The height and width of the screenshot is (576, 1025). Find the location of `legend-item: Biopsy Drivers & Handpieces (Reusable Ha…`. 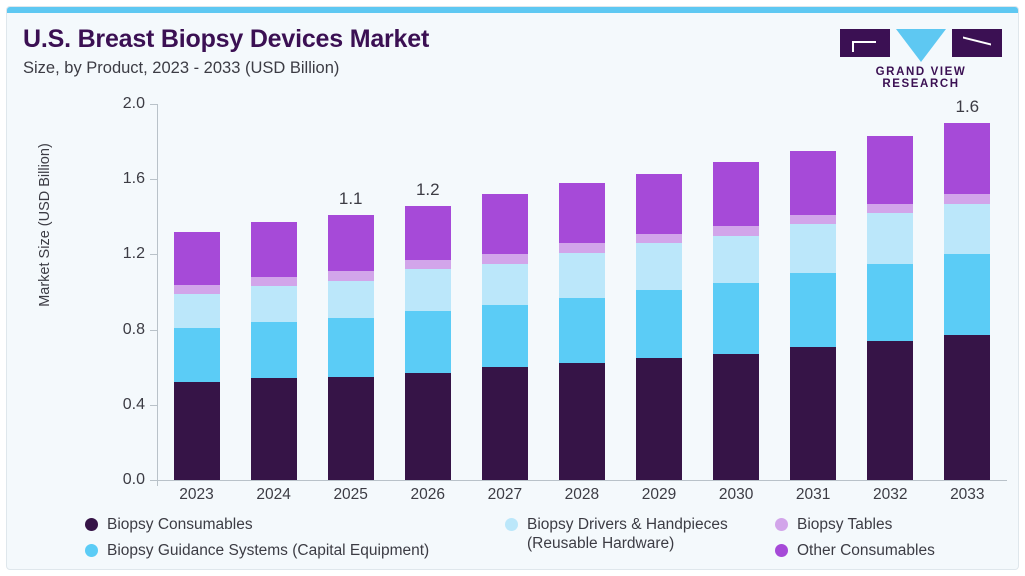

legend-item: Biopsy Drivers & Handpieces (Reusable Ha… is located at coordinates (640, 534).